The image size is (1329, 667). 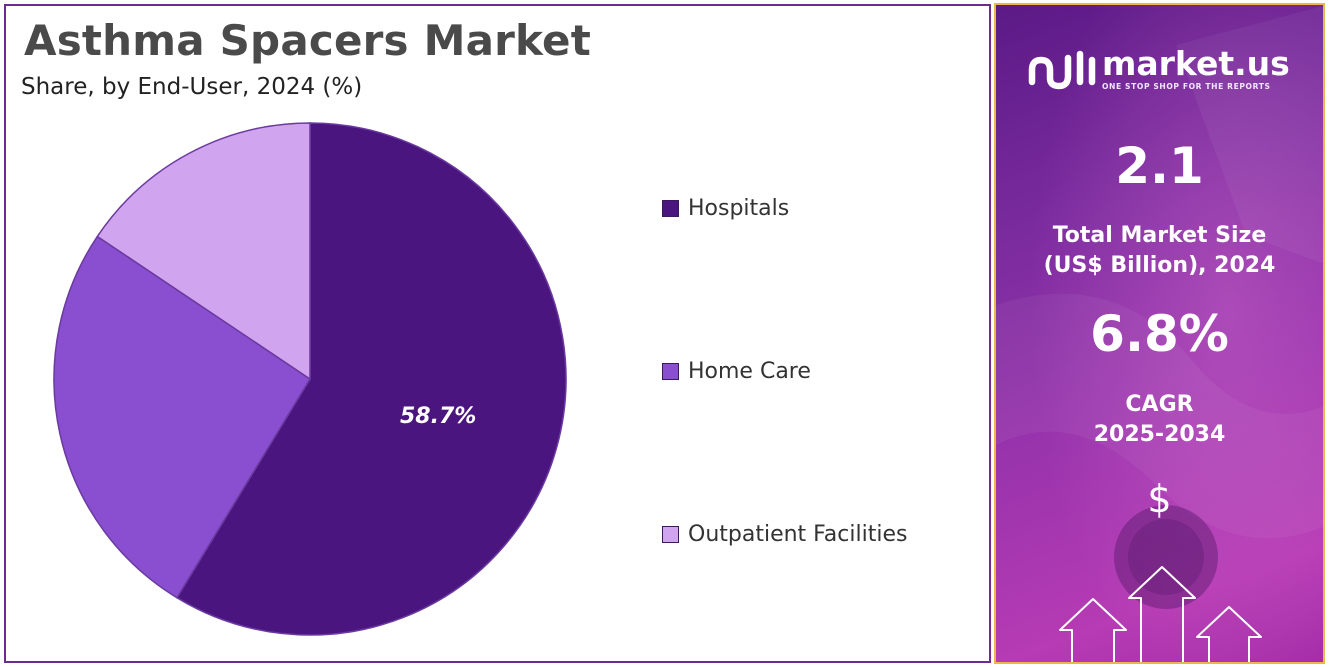 I want to click on legend-label: Home Care, so click(x=749, y=371).